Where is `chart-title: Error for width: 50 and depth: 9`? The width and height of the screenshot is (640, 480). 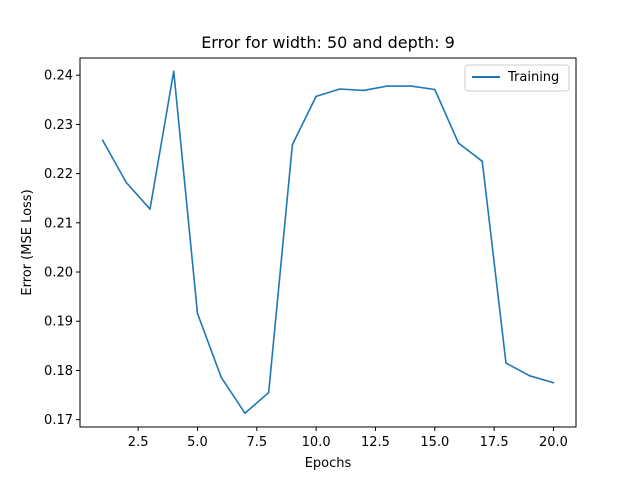
chart-title: Error for width: 50 and depth: 9 is located at coordinates (328, 42).